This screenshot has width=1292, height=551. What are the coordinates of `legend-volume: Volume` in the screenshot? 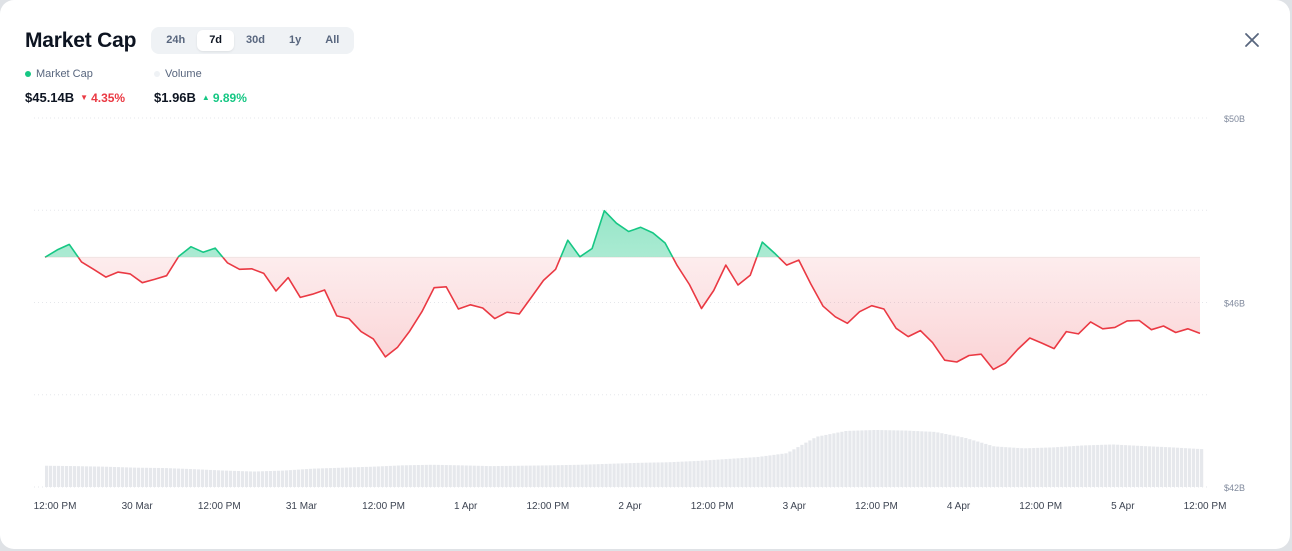 It's located at (178, 74).